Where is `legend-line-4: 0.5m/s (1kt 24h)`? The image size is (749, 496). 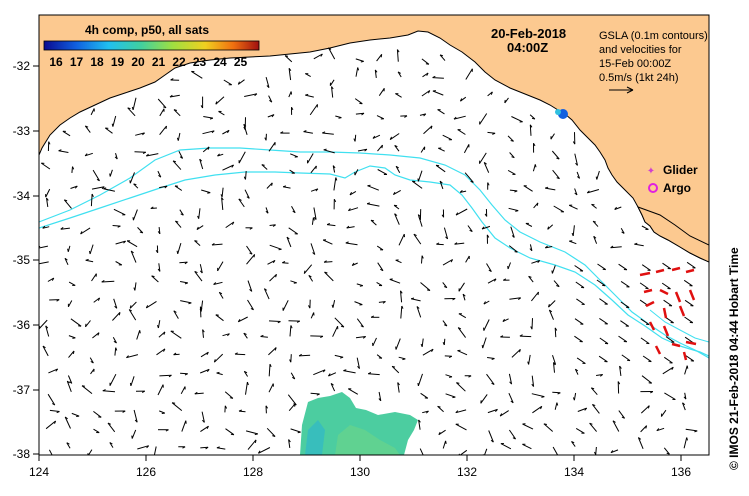
legend-line-4: 0.5m/s (1kt 24h) is located at coordinates (638, 78).